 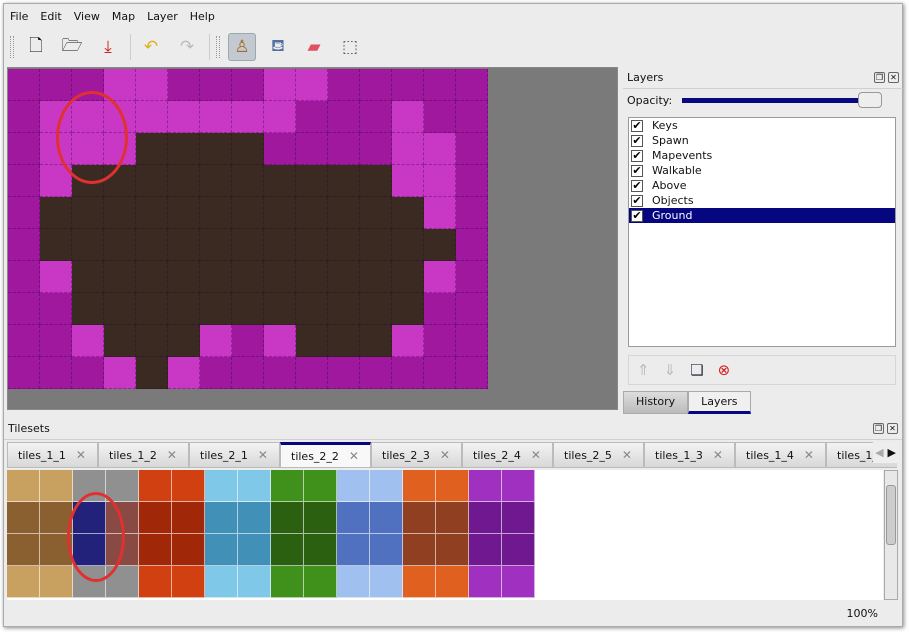 I want to click on layer-item: ✔ Objects, so click(x=762, y=200).